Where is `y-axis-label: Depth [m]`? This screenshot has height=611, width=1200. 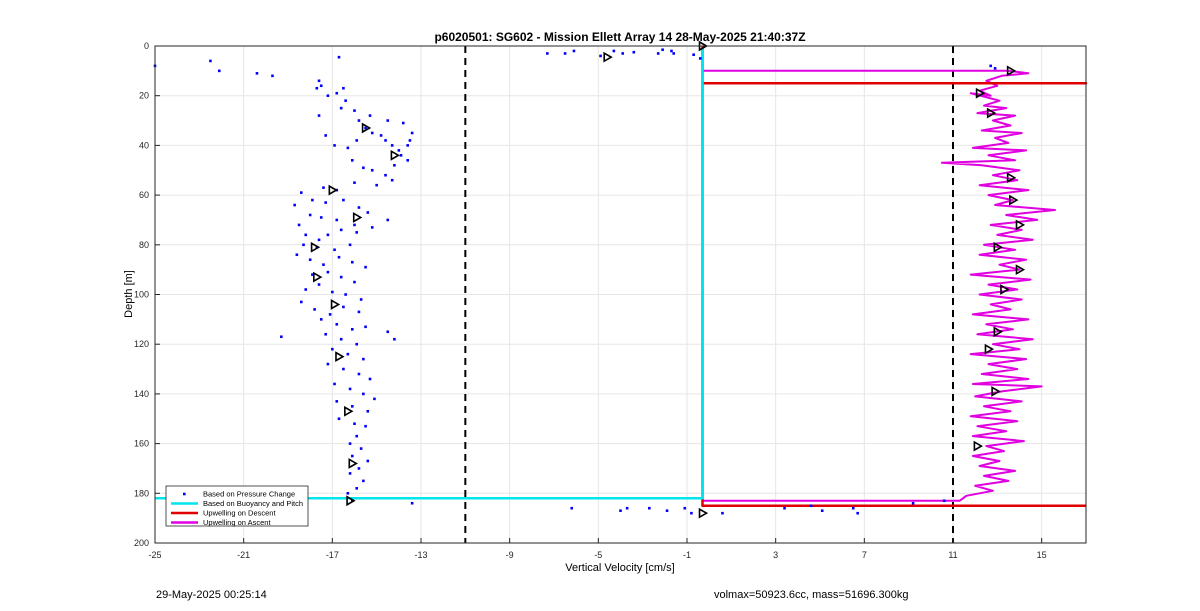 y-axis-label: Depth [m] is located at coordinates (129, 294).